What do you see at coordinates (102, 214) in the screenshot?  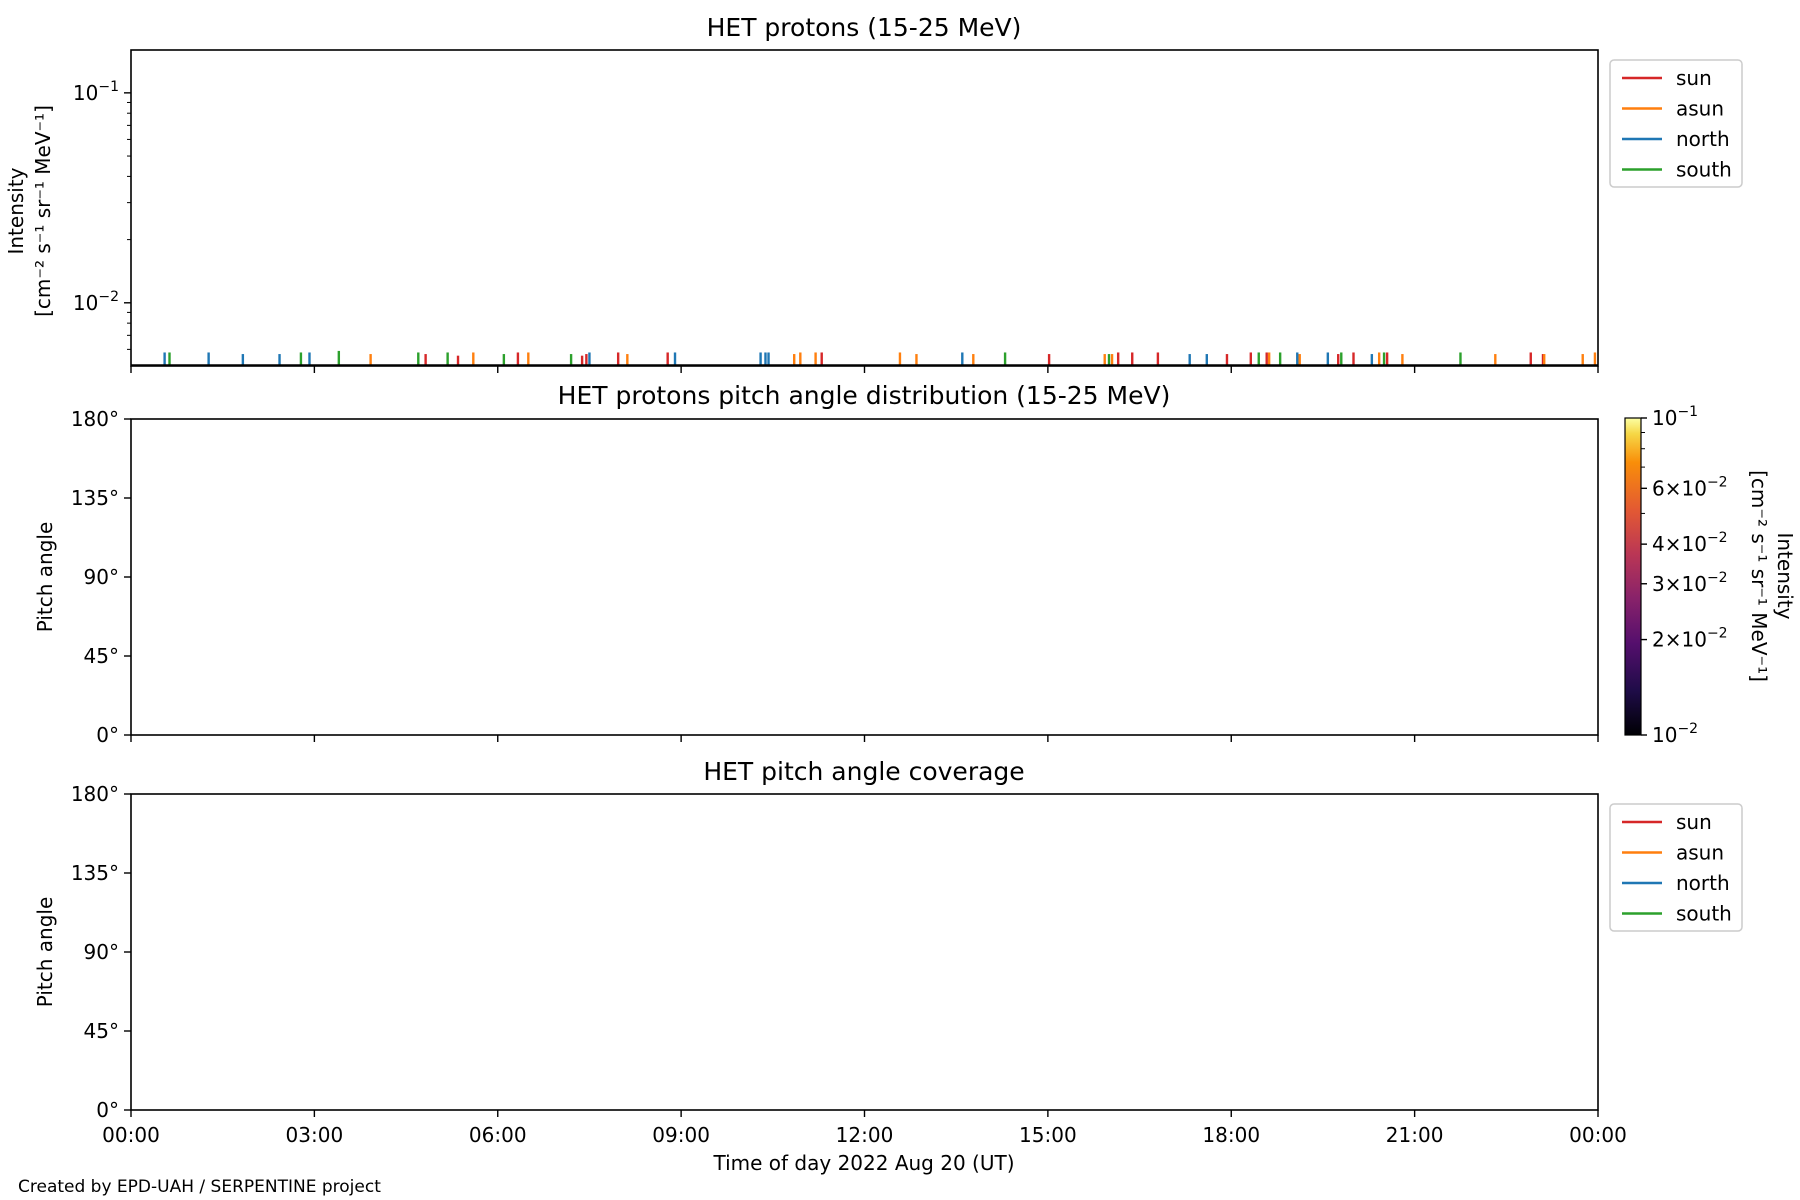 I see `panel1-y-ticks: 10⁻¹ 10⁻²` at bounding box center [102, 214].